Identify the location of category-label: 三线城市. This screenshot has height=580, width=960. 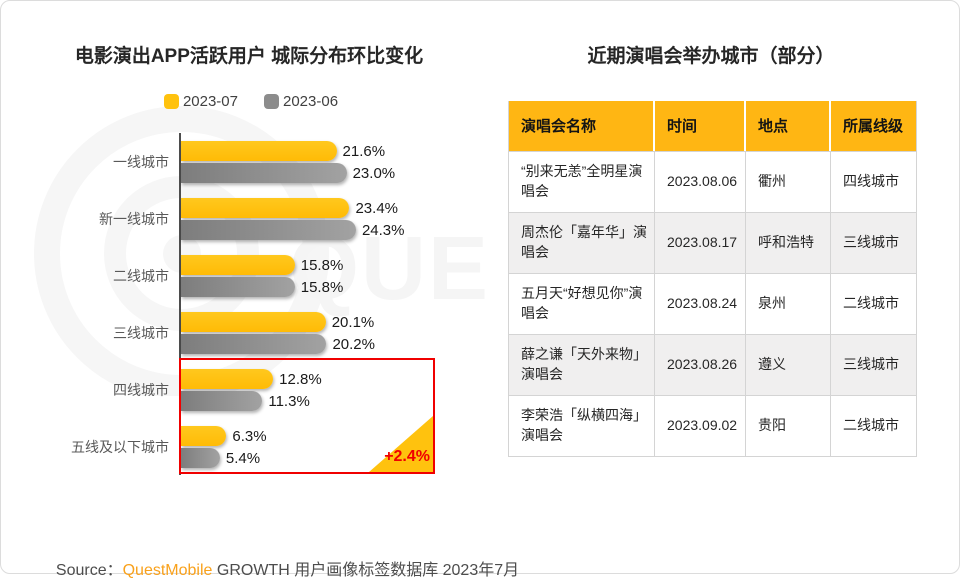
(141, 333).